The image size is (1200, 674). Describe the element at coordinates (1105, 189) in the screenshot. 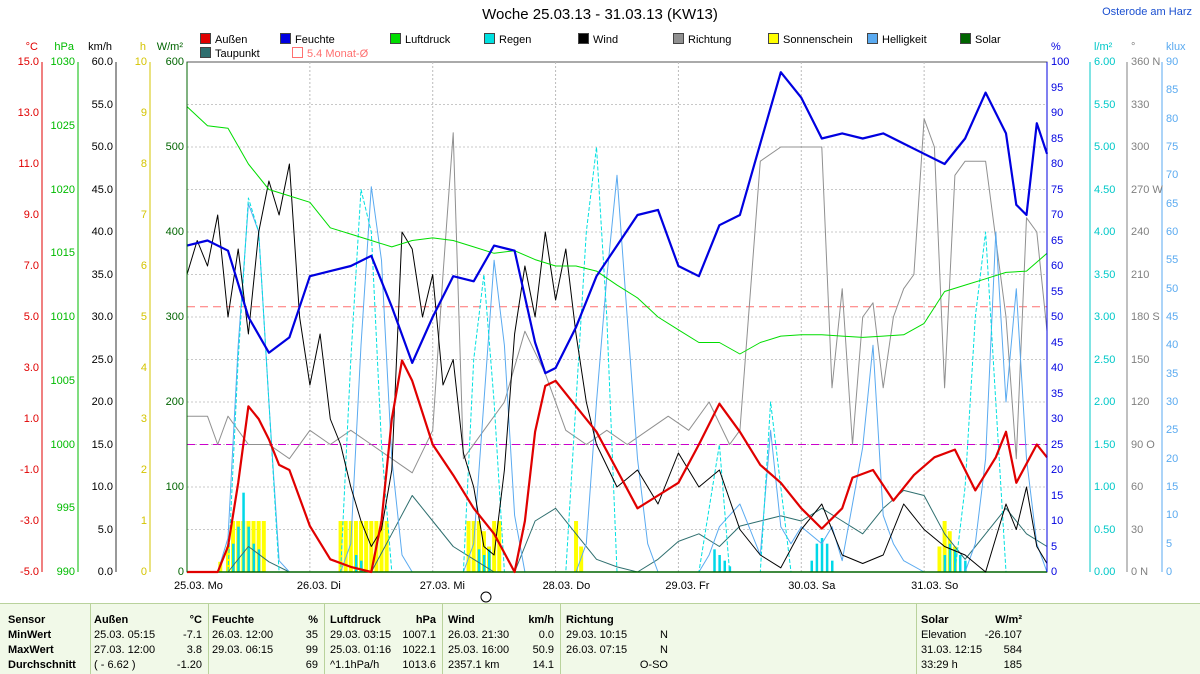

I see `axis-tick-rain: 4.50` at that location.